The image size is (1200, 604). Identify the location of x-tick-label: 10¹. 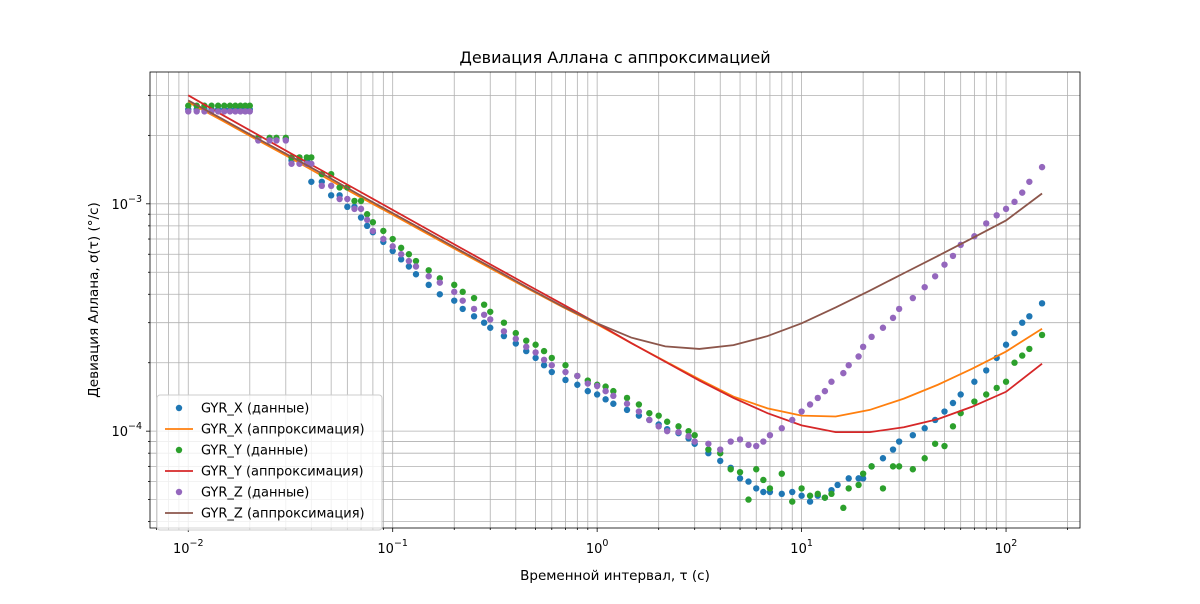
(801, 547).